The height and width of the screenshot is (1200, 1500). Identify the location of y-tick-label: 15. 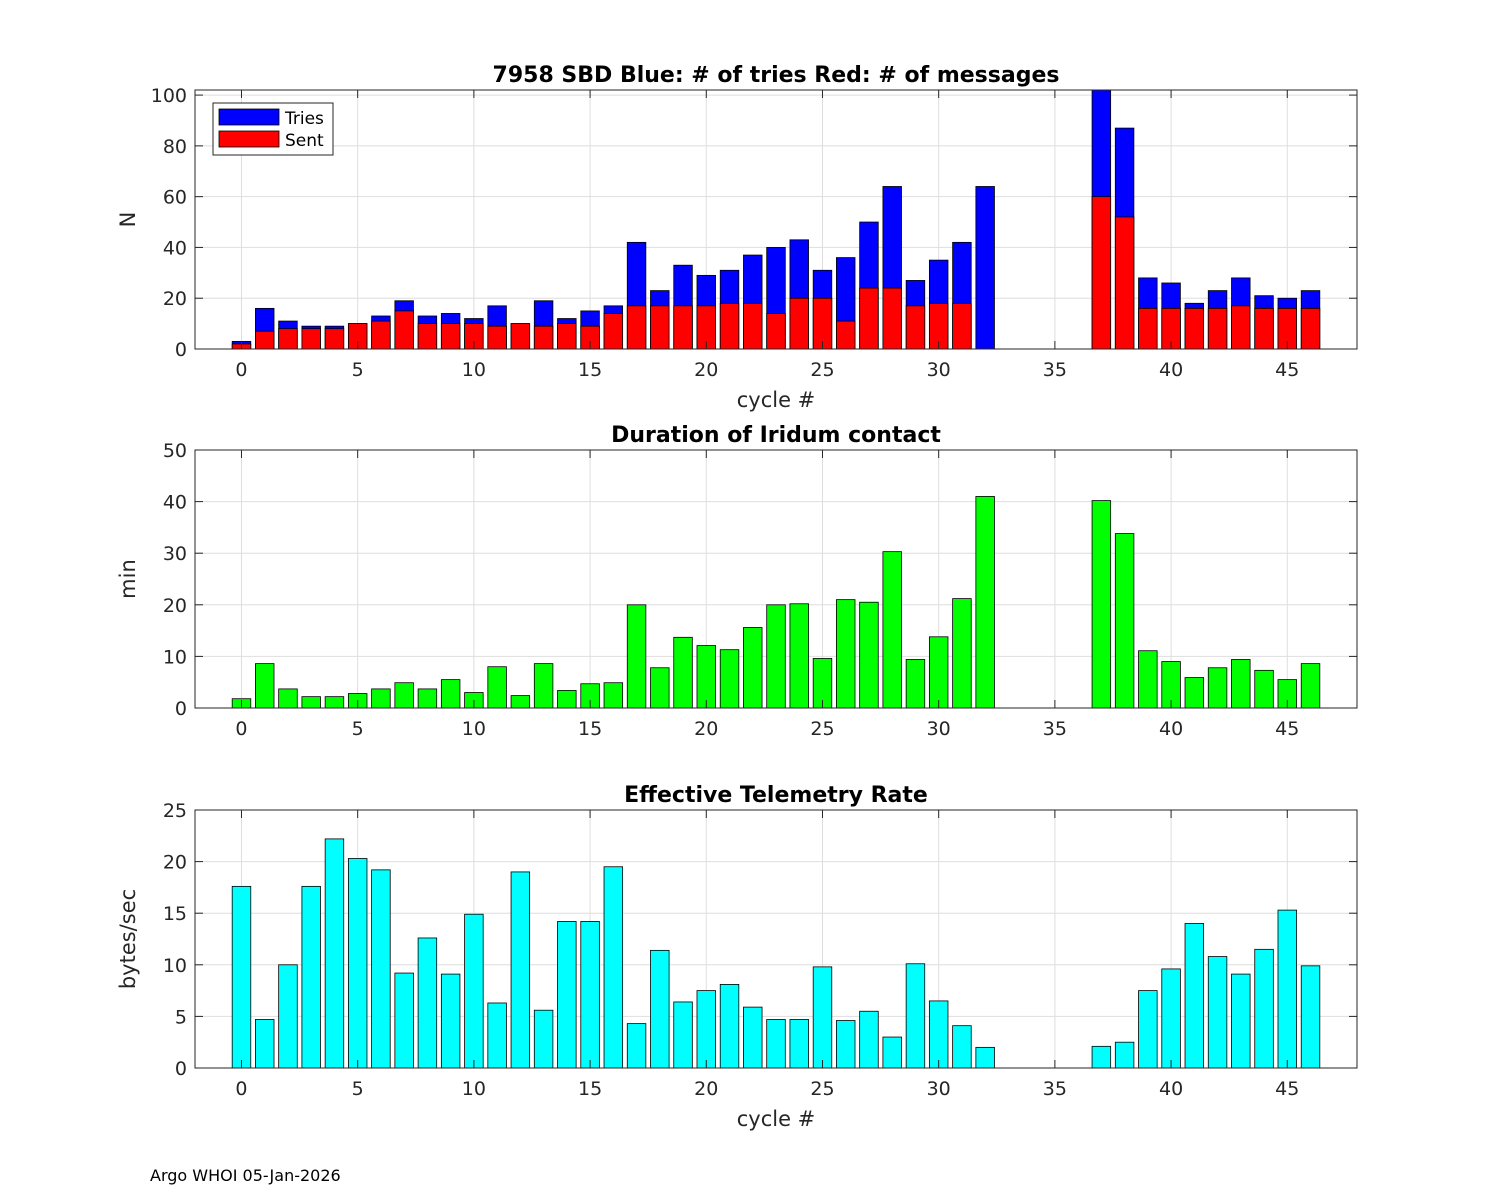
(175, 914).